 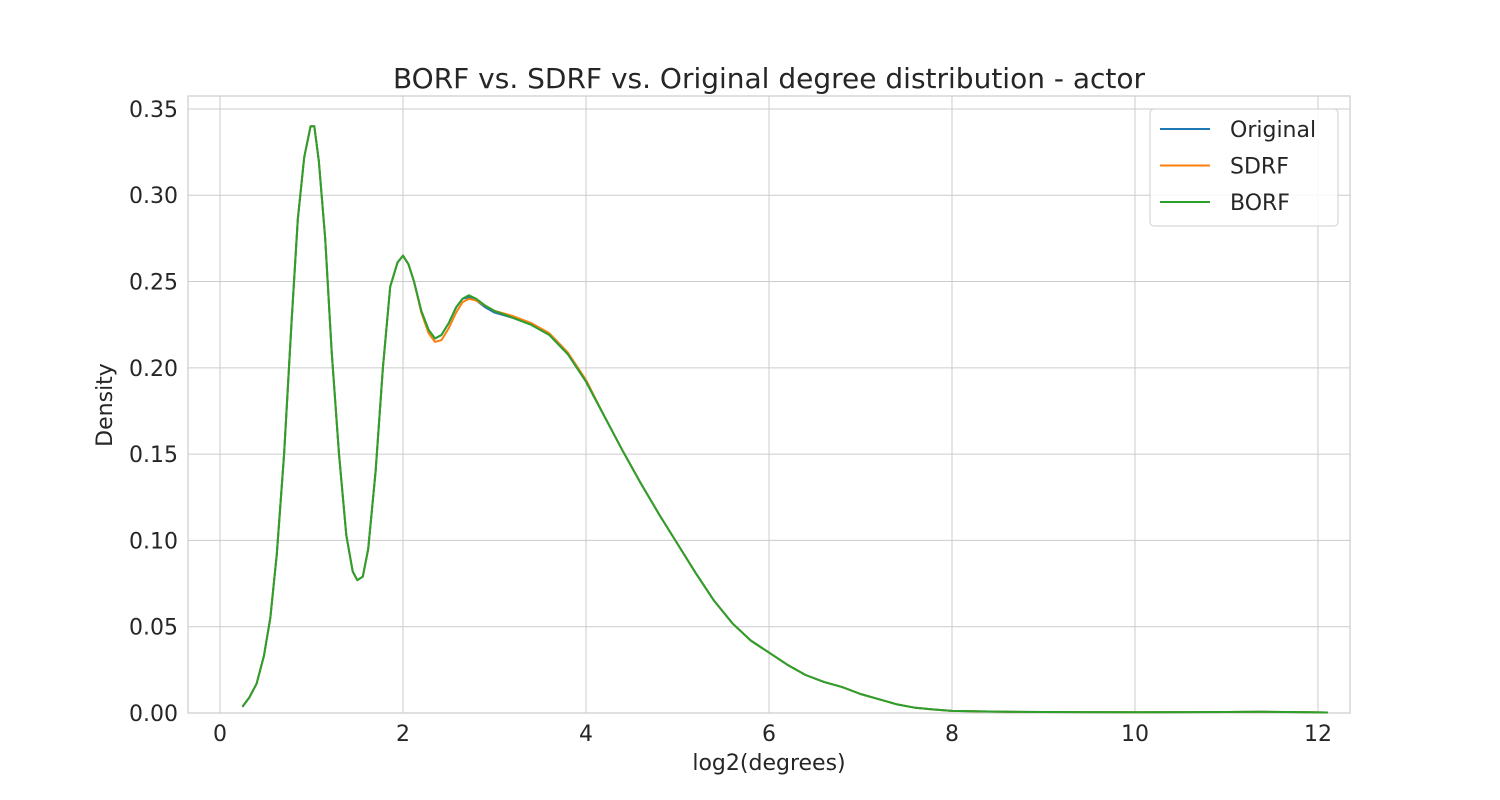 I want to click on y-tick-label: 0.30, so click(x=153, y=196).